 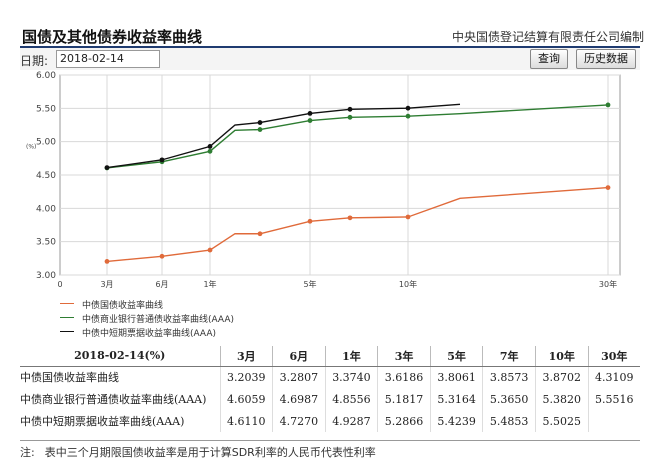 I want to click on legend-label: 中债中短期票据收益率曲线(AAA), so click(x=149, y=334).